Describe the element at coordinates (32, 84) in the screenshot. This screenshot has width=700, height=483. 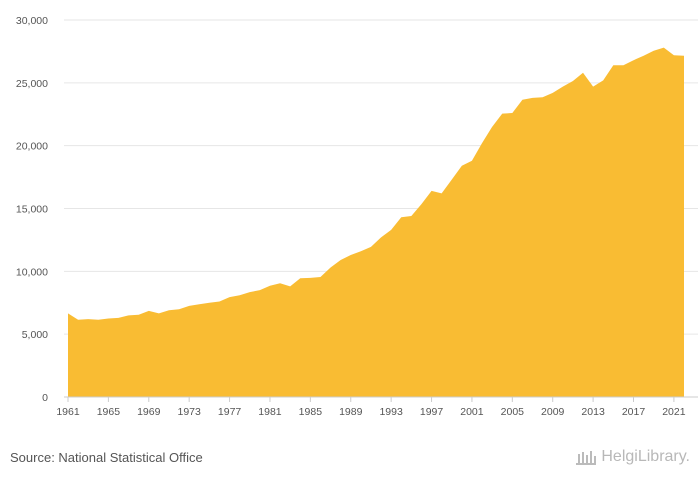
I see `y-tick-label: 25,000` at that location.